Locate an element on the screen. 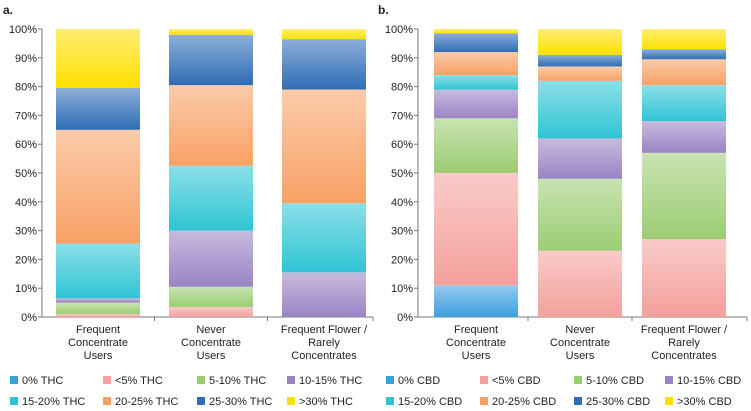 This screenshot has width=751, height=411. legend-label: 20-25% CBD is located at coordinates (524, 402).